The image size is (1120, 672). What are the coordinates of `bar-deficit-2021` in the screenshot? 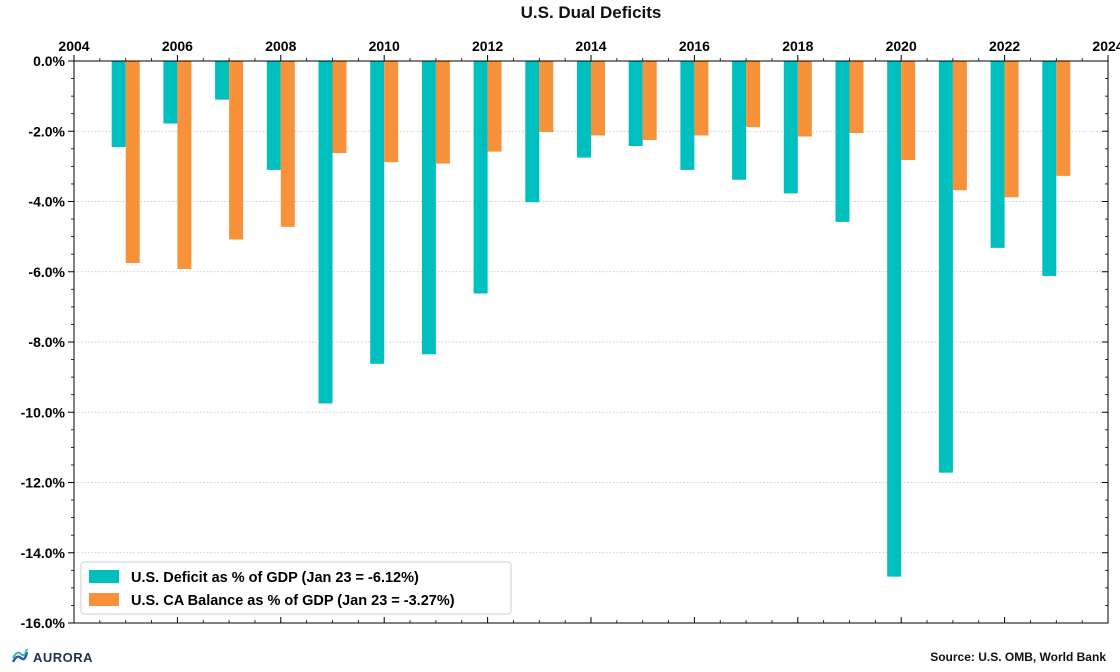 It's located at (945, 267).